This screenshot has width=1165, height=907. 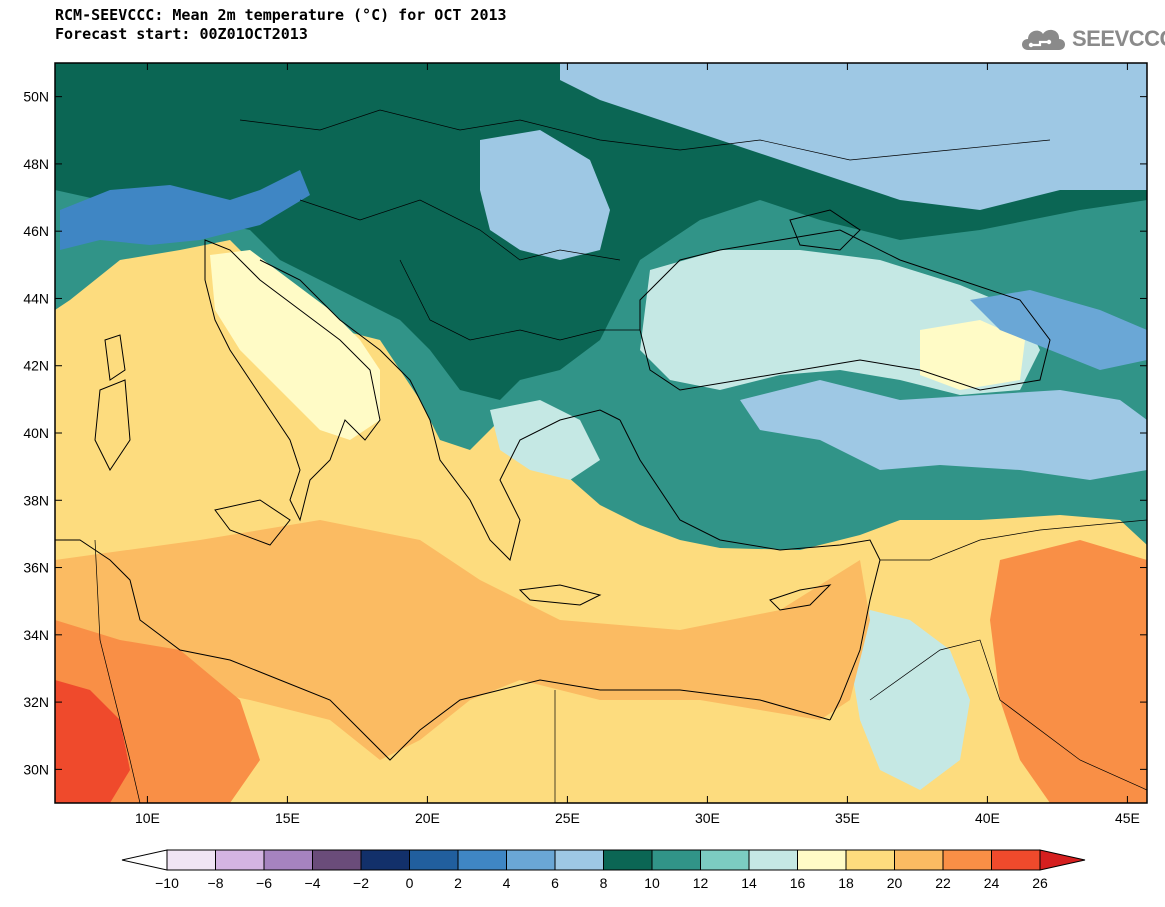 What do you see at coordinates (92, 741) in the screenshot?
I see `field-sahara-hottest` at bounding box center [92, 741].